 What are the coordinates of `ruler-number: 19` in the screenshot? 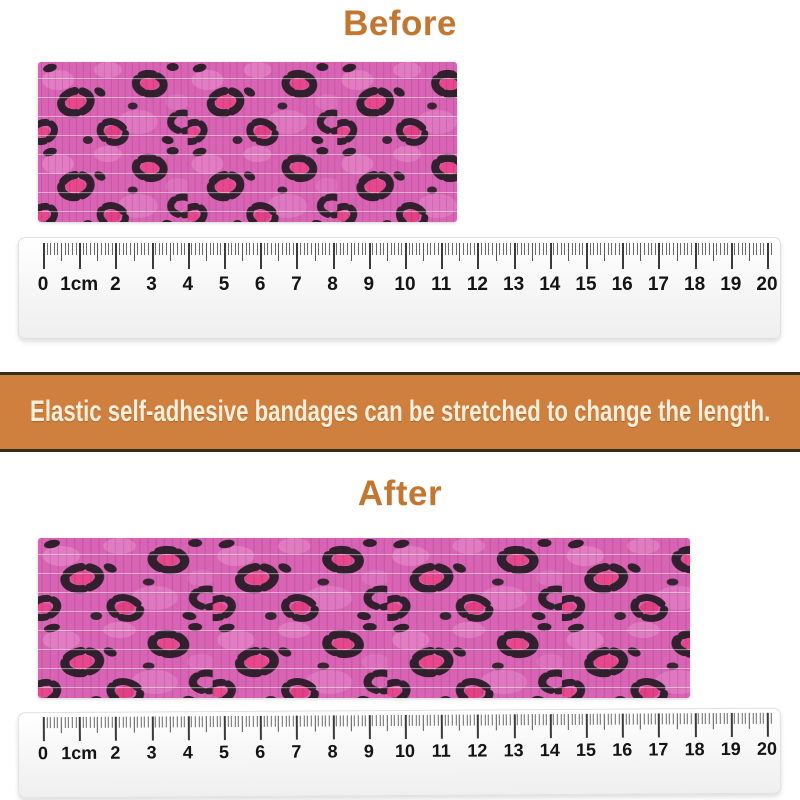 It's located at (731, 284).